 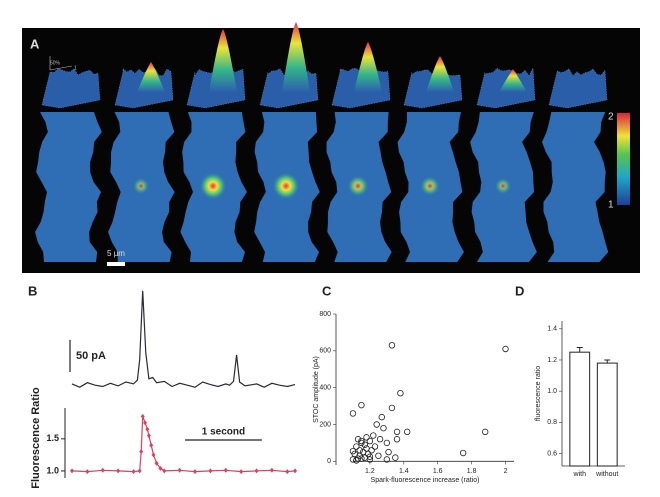 I want to click on y-tick-label: 0, so click(x=329, y=461).